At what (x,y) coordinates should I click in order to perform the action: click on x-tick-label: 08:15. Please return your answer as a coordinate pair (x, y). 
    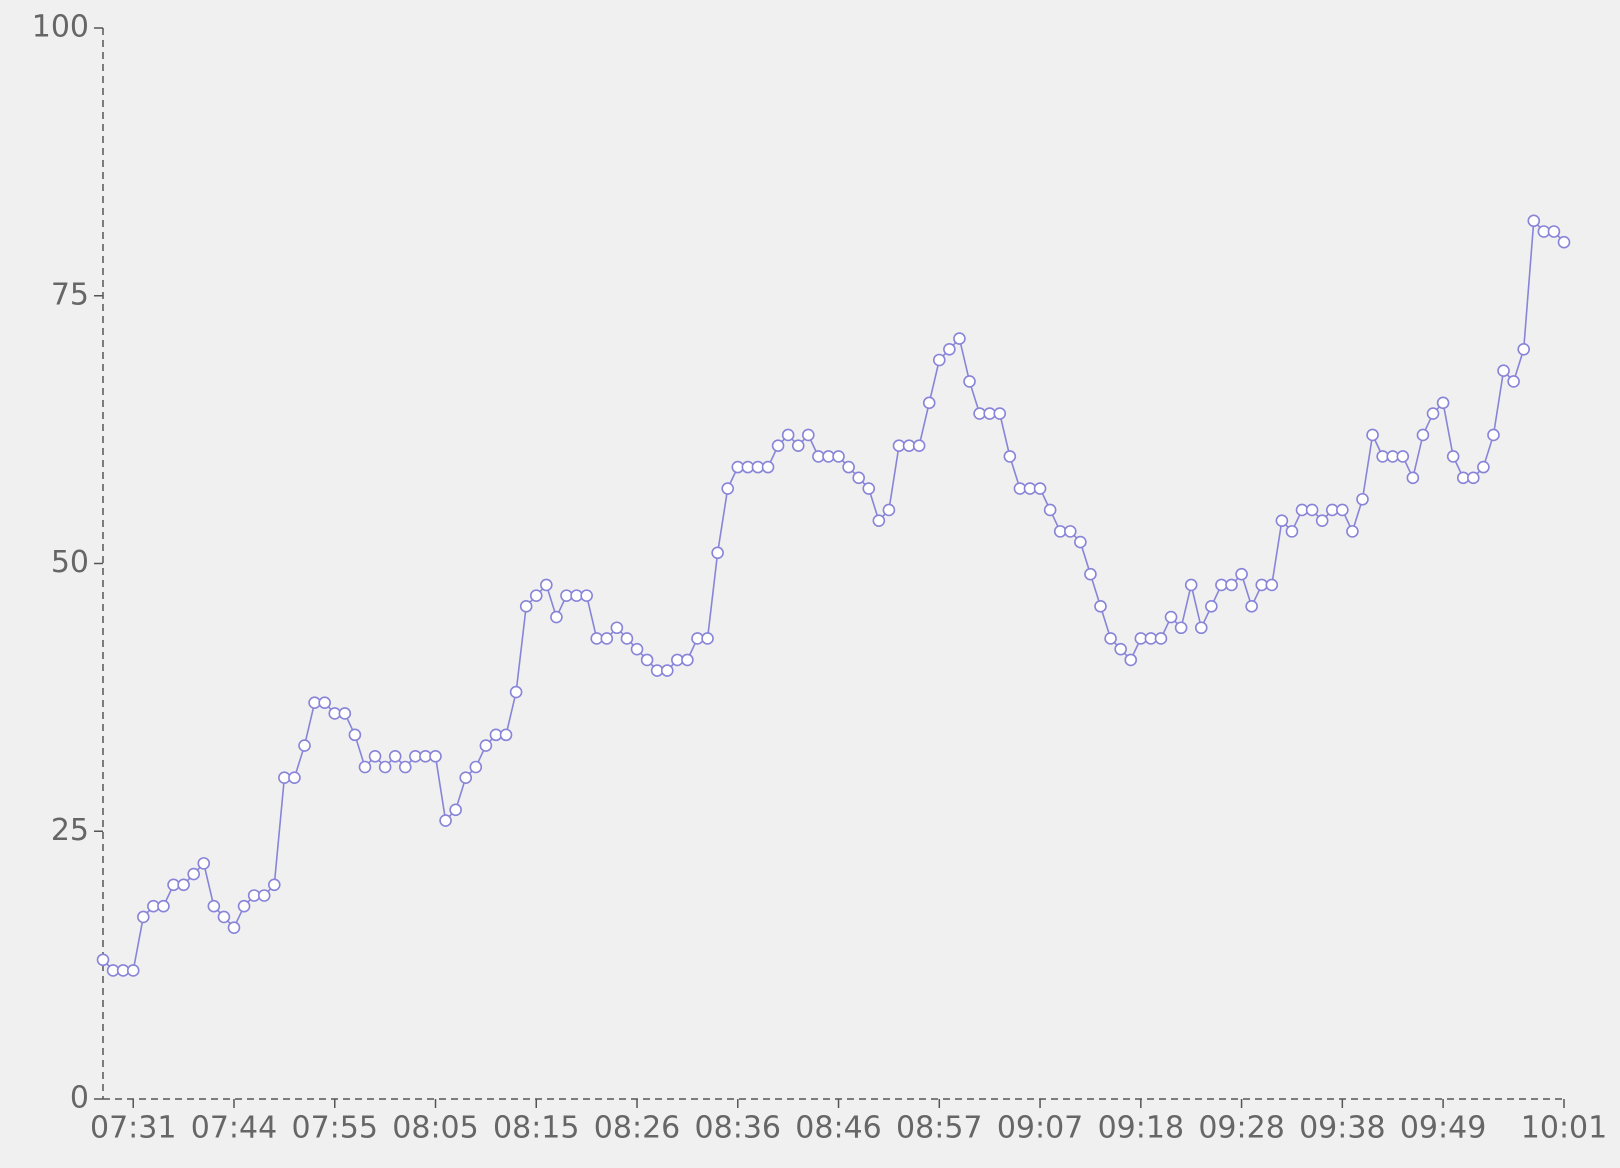
    Looking at the image, I should click on (536, 1128).